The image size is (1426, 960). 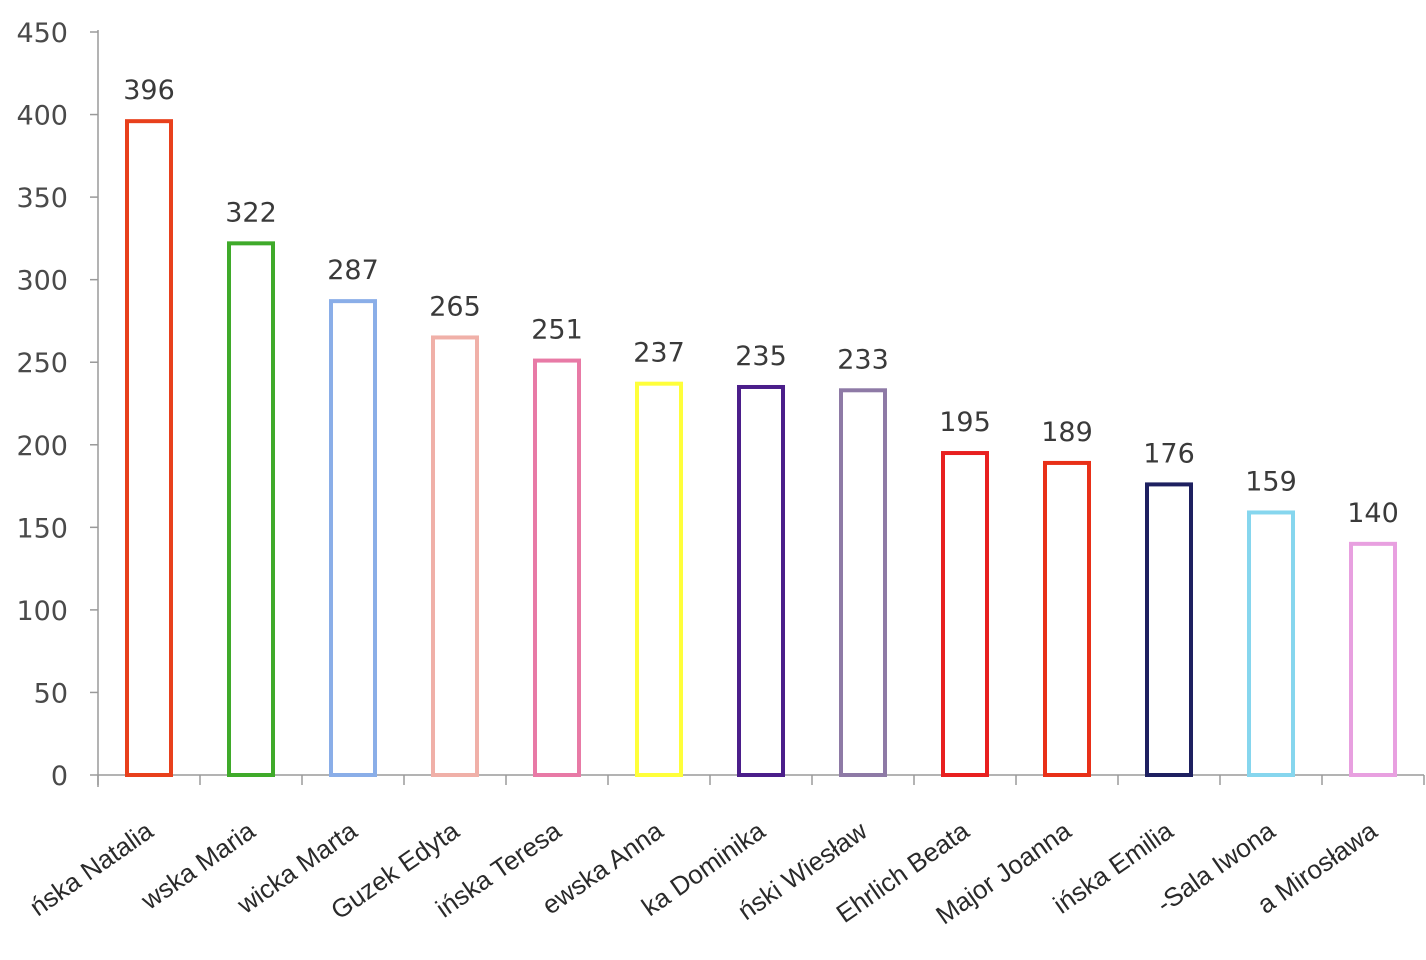 What do you see at coordinates (42, 528) in the screenshot?
I see `y-tick-label: 150` at bounding box center [42, 528].